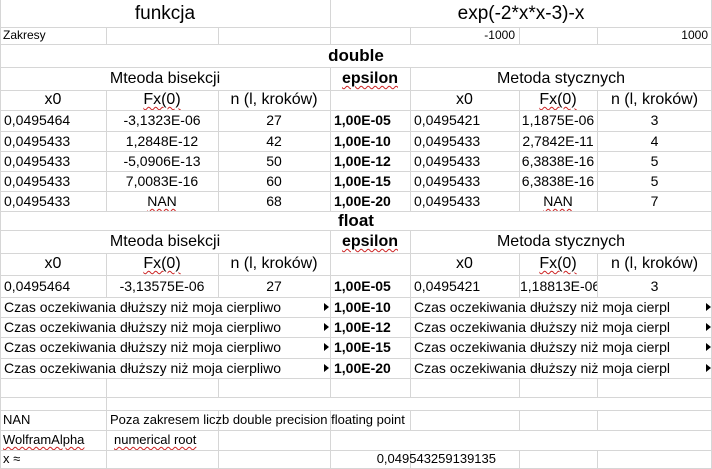  Describe the element at coordinates (369, 241) in the screenshot. I see `float-epsilon-header: epsilon` at that location.